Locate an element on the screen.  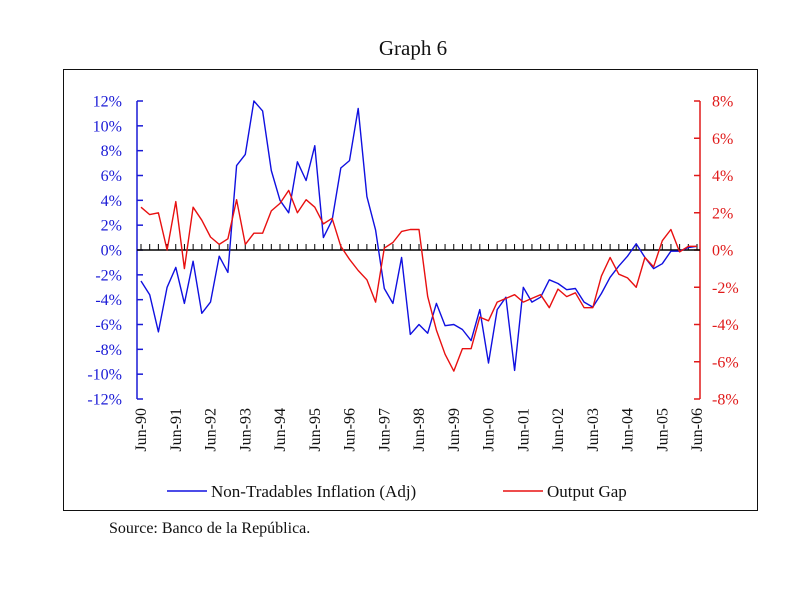
right-axis-tick-label: -2% is located at coordinates (725, 288).